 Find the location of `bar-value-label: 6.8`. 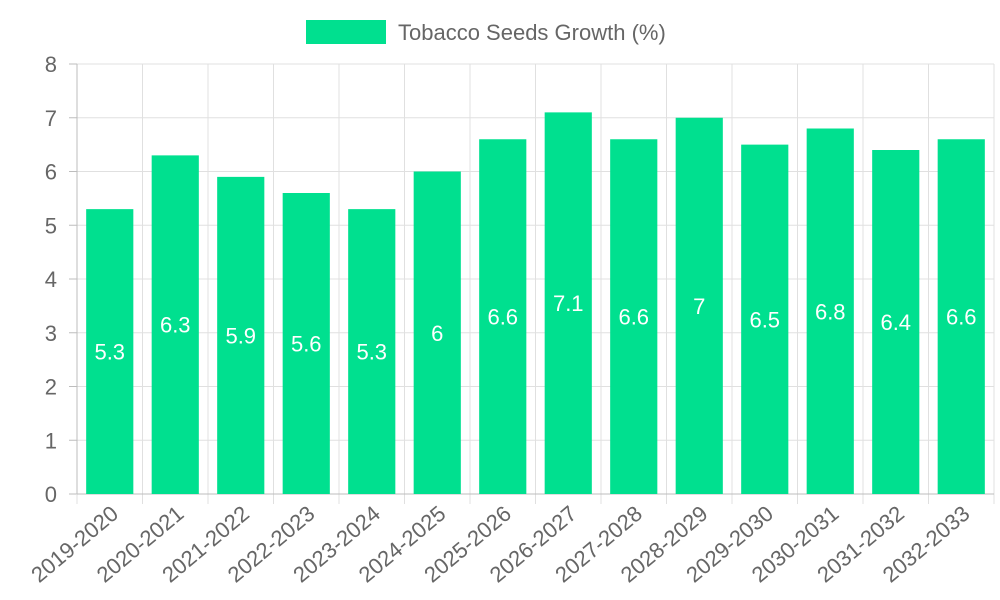

bar-value-label: 6.8 is located at coordinates (830, 311).